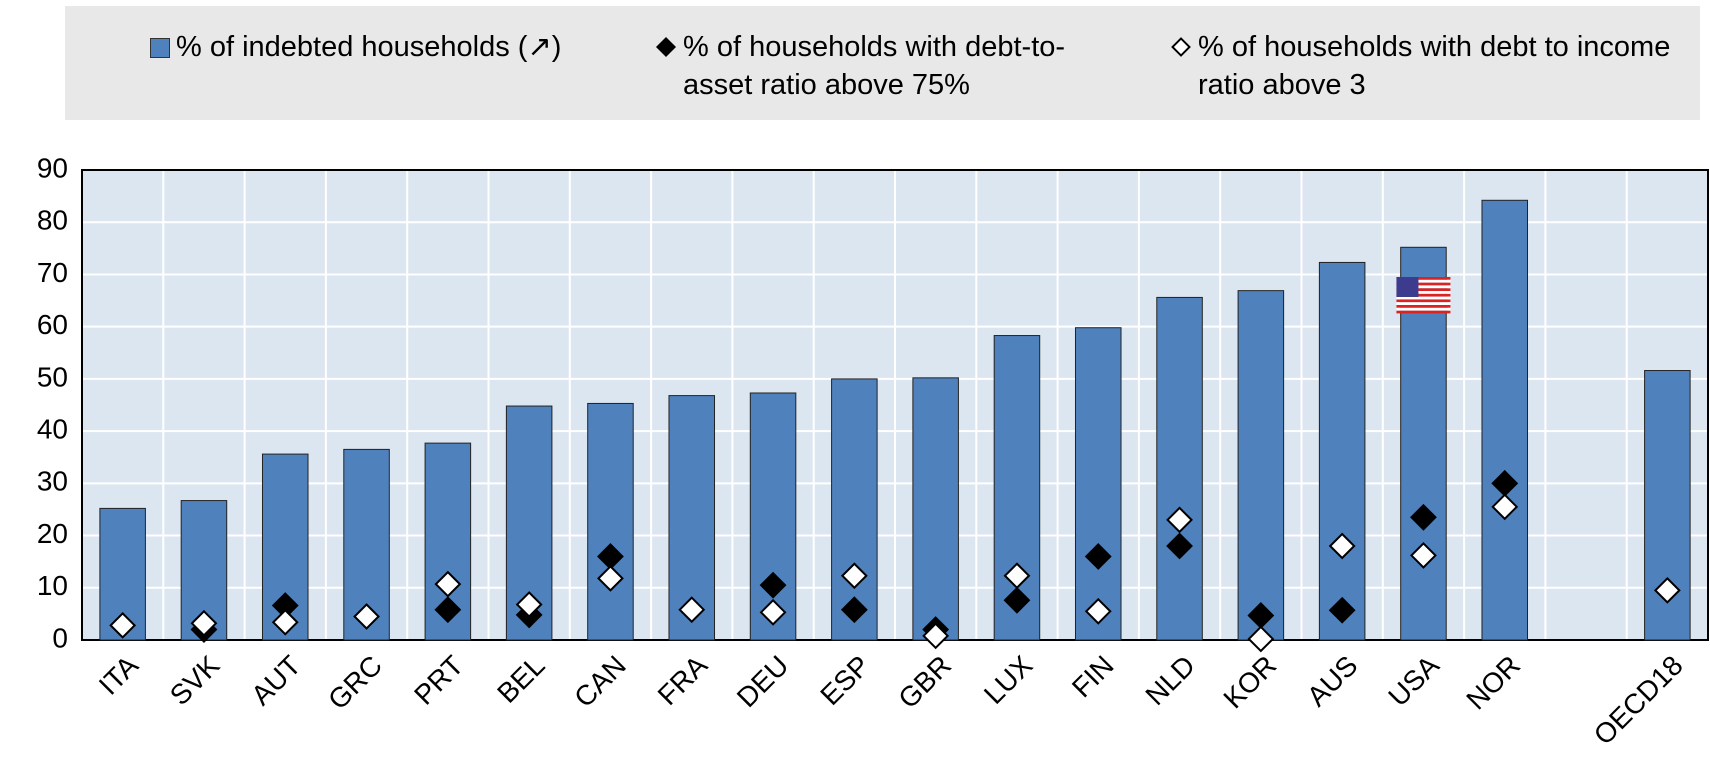 The image size is (1710, 757). Describe the element at coordinates (924, 682) in the screenshot. I see `x-tick-label: GBR` at that location.